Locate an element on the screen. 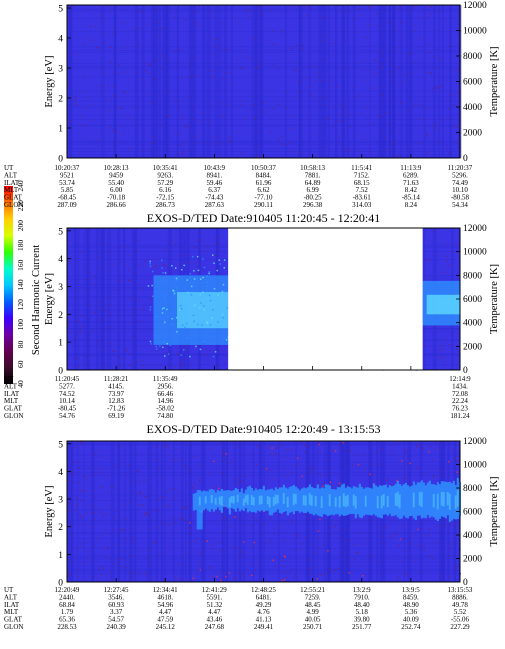 This screenshot has height=649, width=505. colorbar-tick-label: 100 is located at coordinates (20, 325).